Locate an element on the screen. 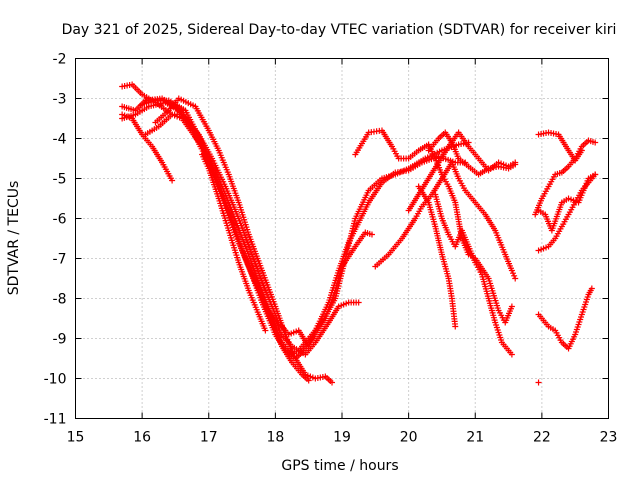 This screenshot has width=640, height=480. y-tick-label: -11 is located at coordinates (55, 420).